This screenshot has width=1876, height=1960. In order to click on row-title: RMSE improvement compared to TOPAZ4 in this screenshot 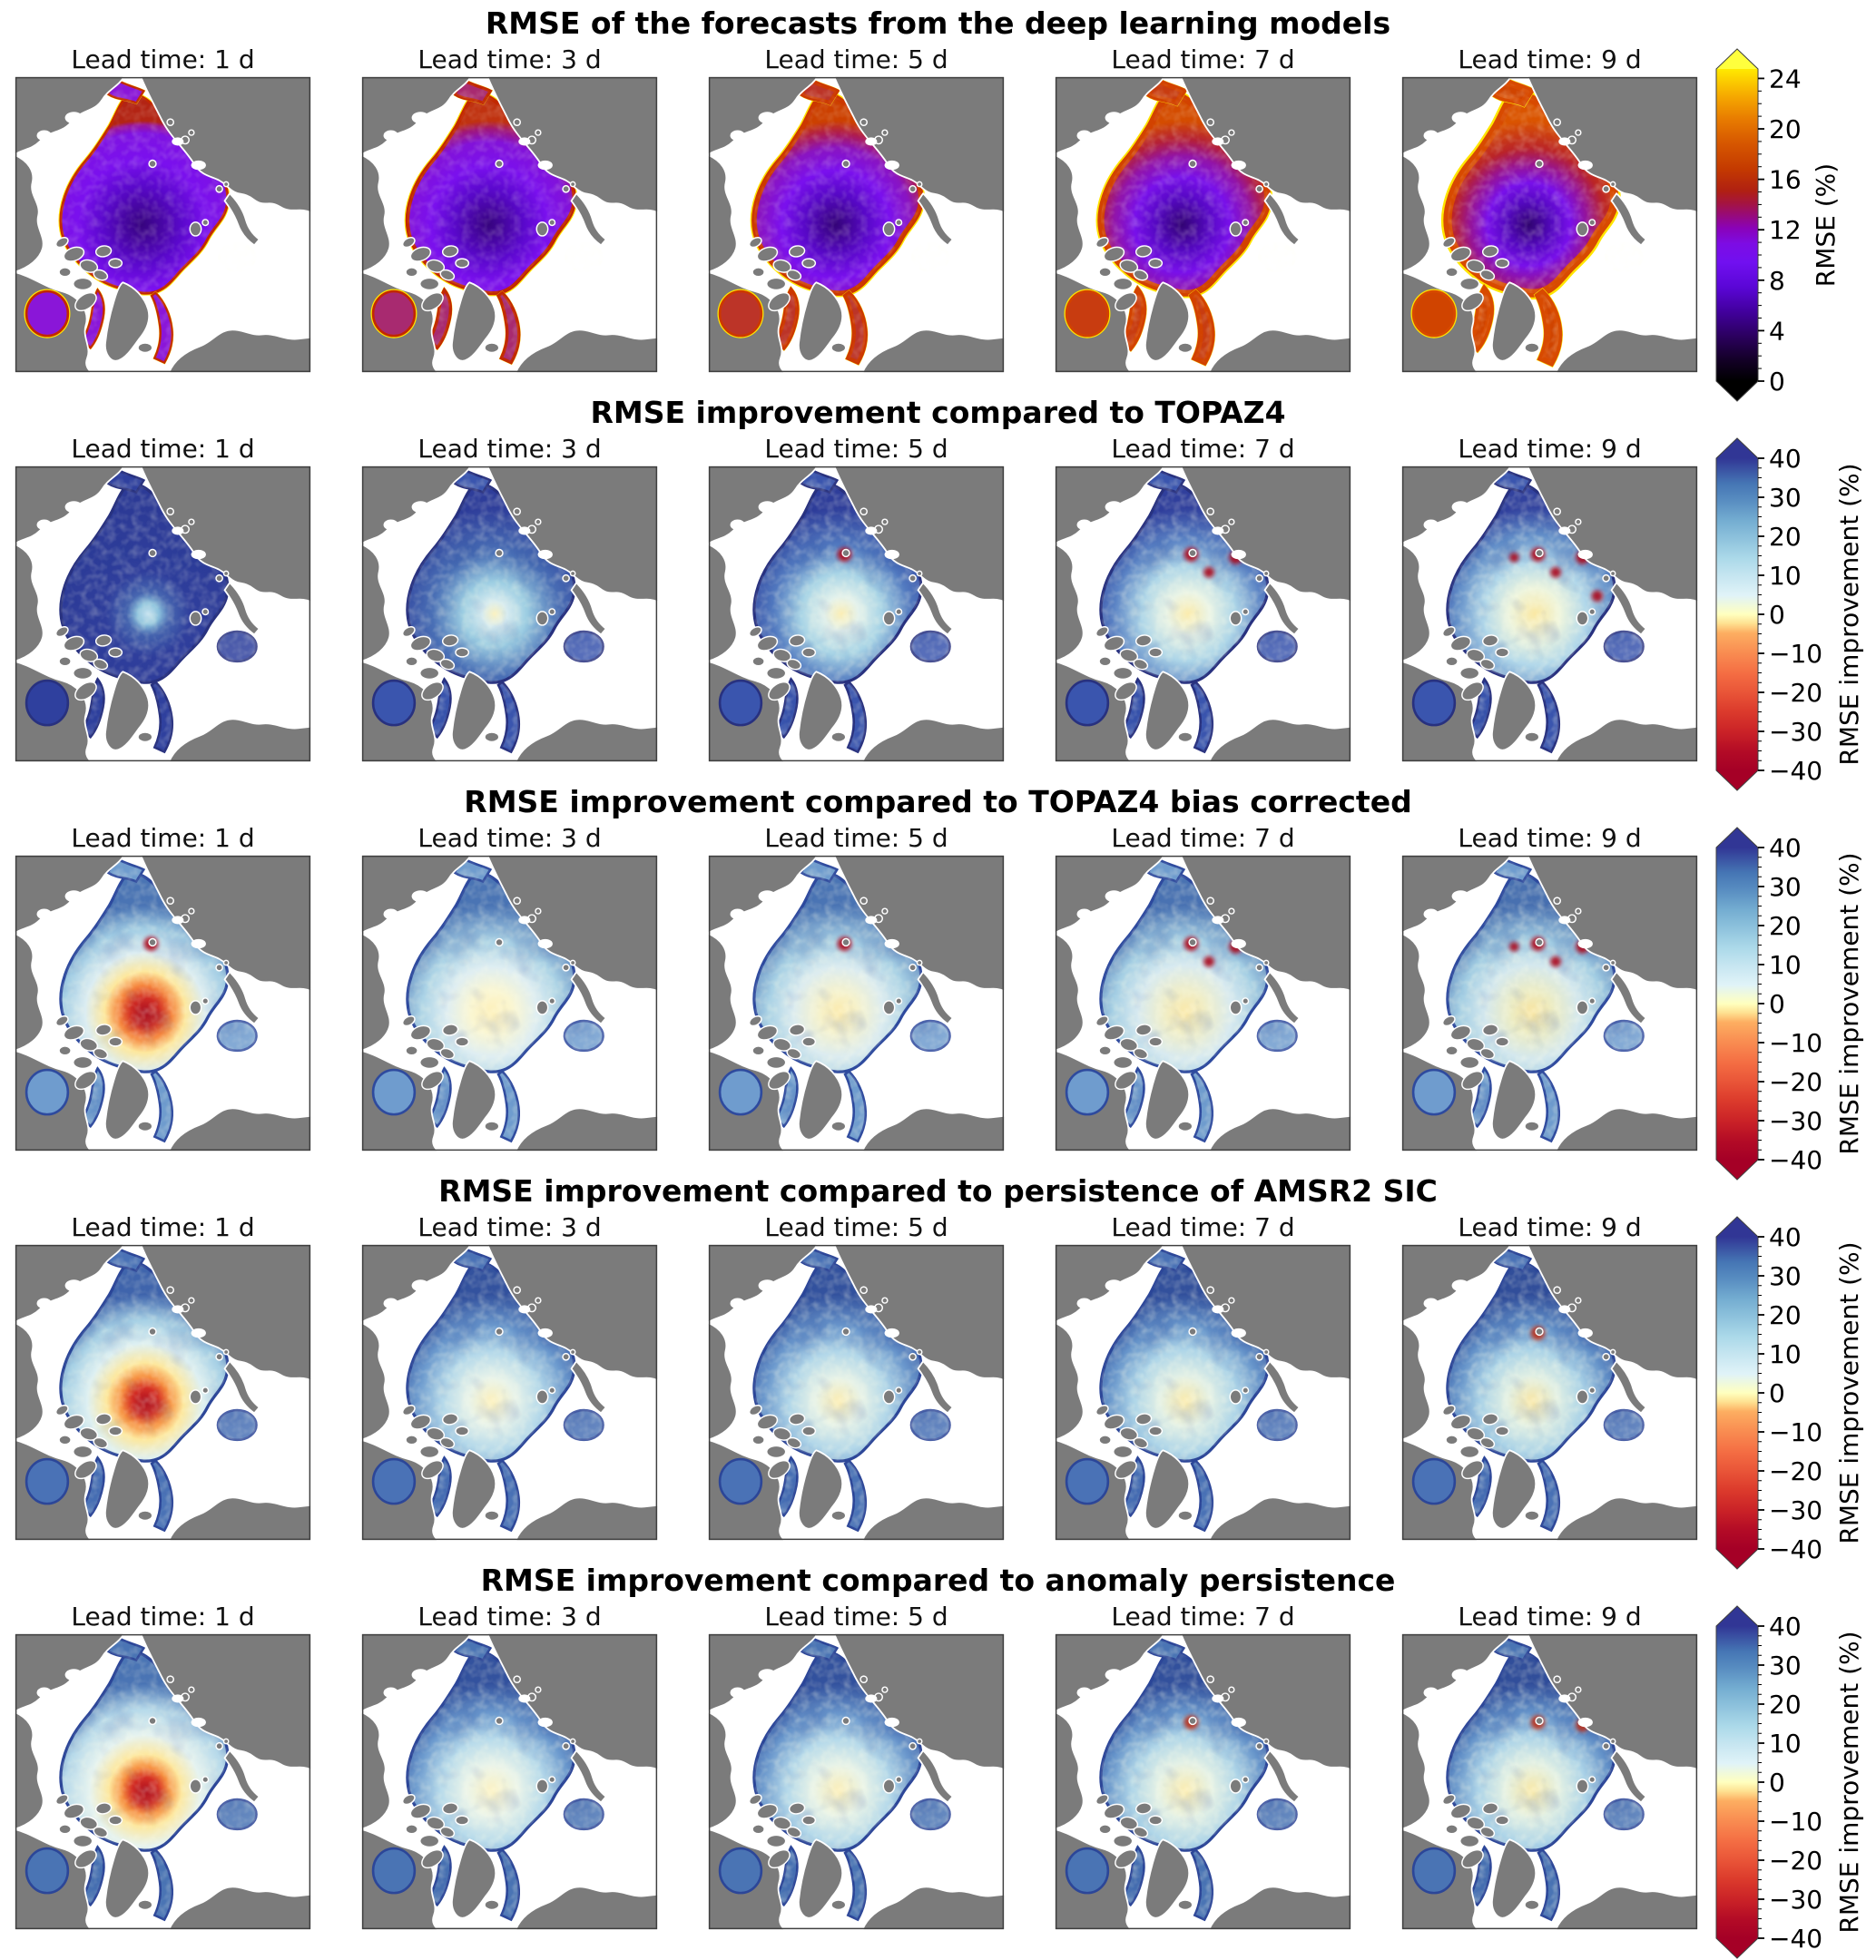, I will do `click(938, 412)`.